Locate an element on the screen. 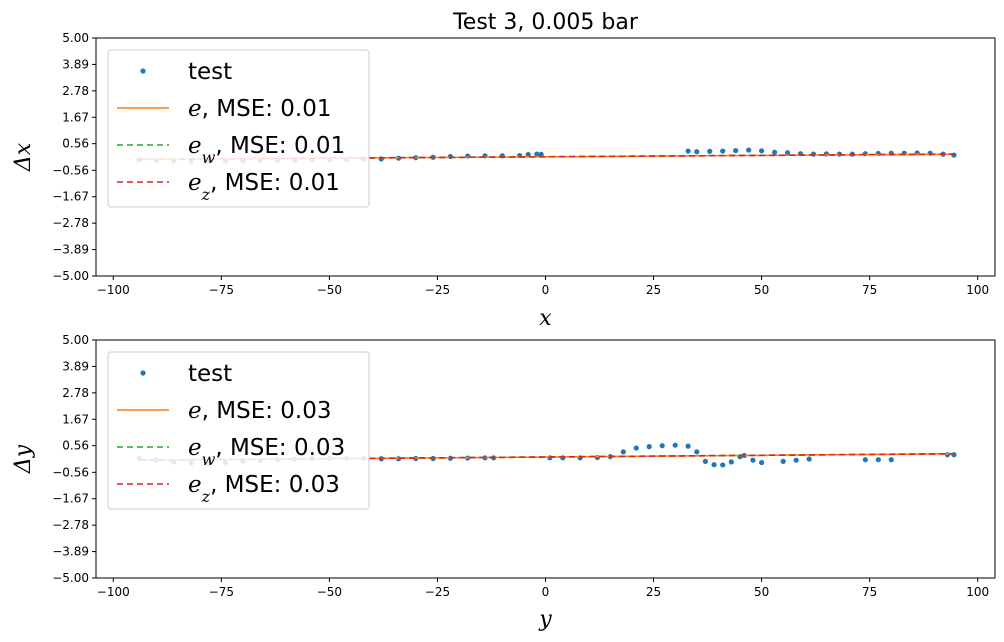  legend-label: ez, MSE: 0.03 is located at coordinates (264, 489).